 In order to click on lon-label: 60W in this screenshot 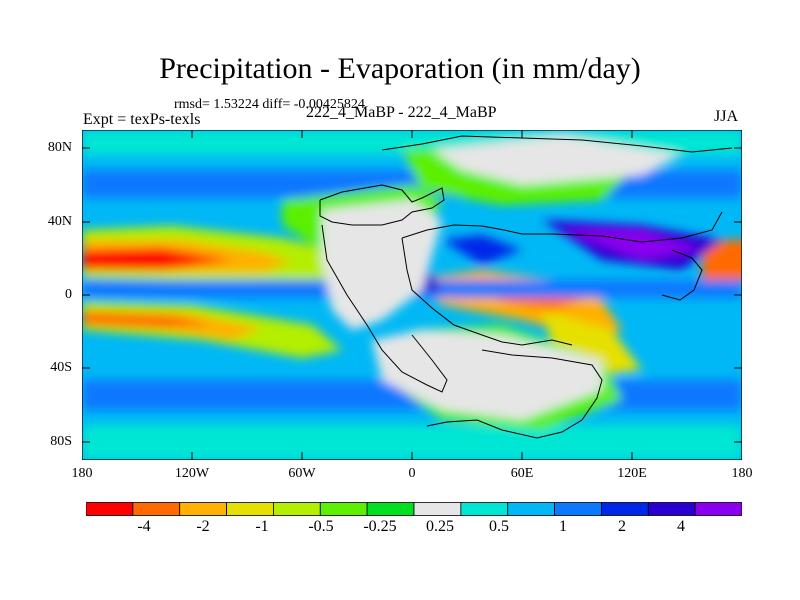, I will do `click(302, 473)`.